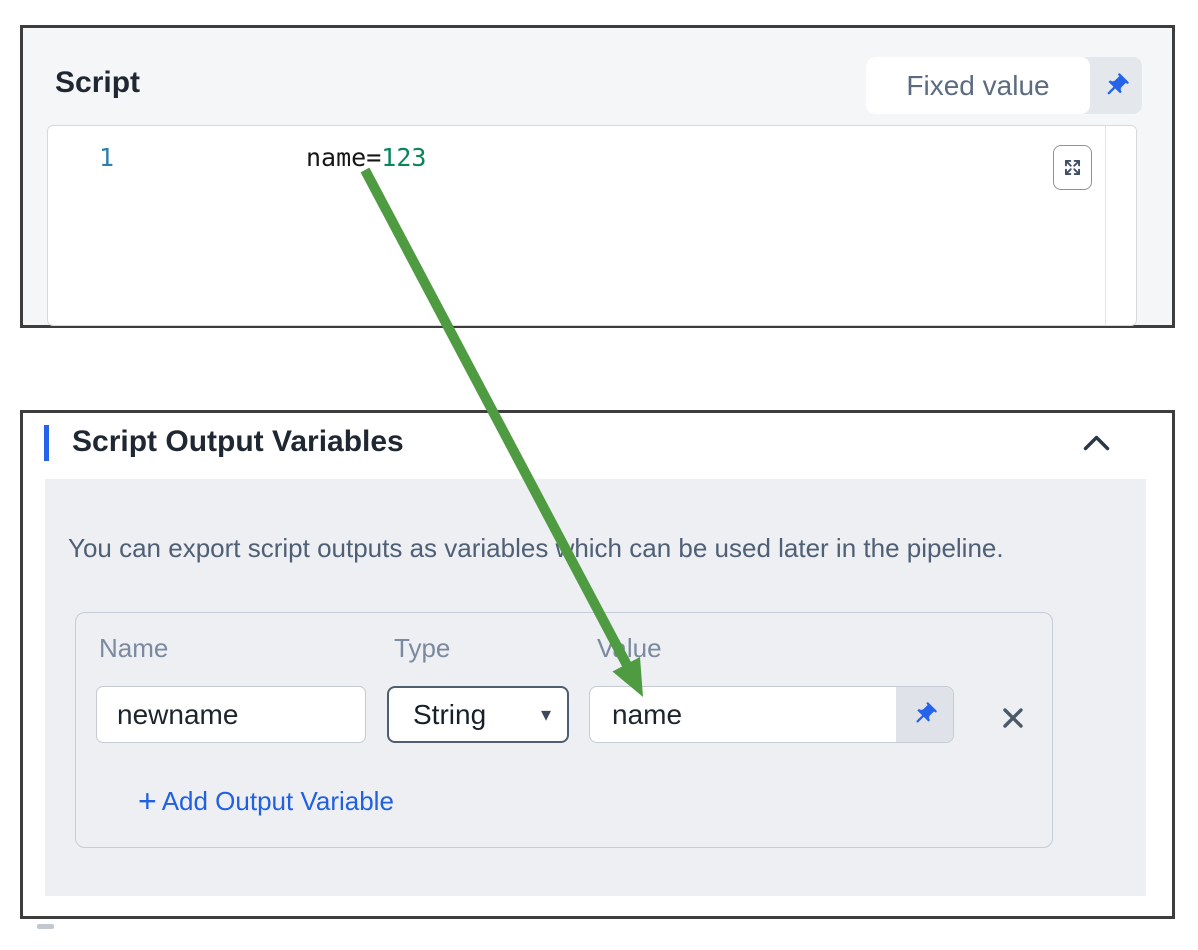 The width and height of the screenshot is (1198, 950). I want to click on column-label-type: Type, so click(422, 648).